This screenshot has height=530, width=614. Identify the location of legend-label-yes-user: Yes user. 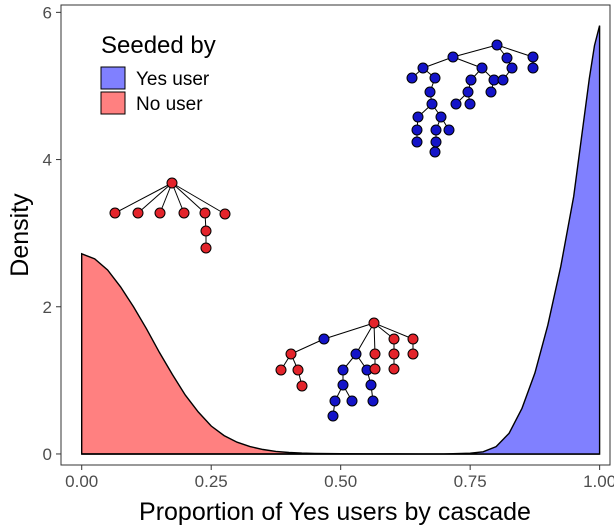
(173, 79).